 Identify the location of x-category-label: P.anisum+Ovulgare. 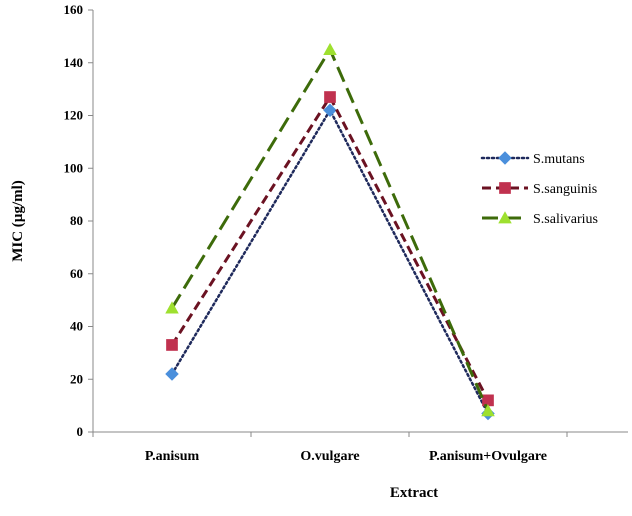
(488, 456).